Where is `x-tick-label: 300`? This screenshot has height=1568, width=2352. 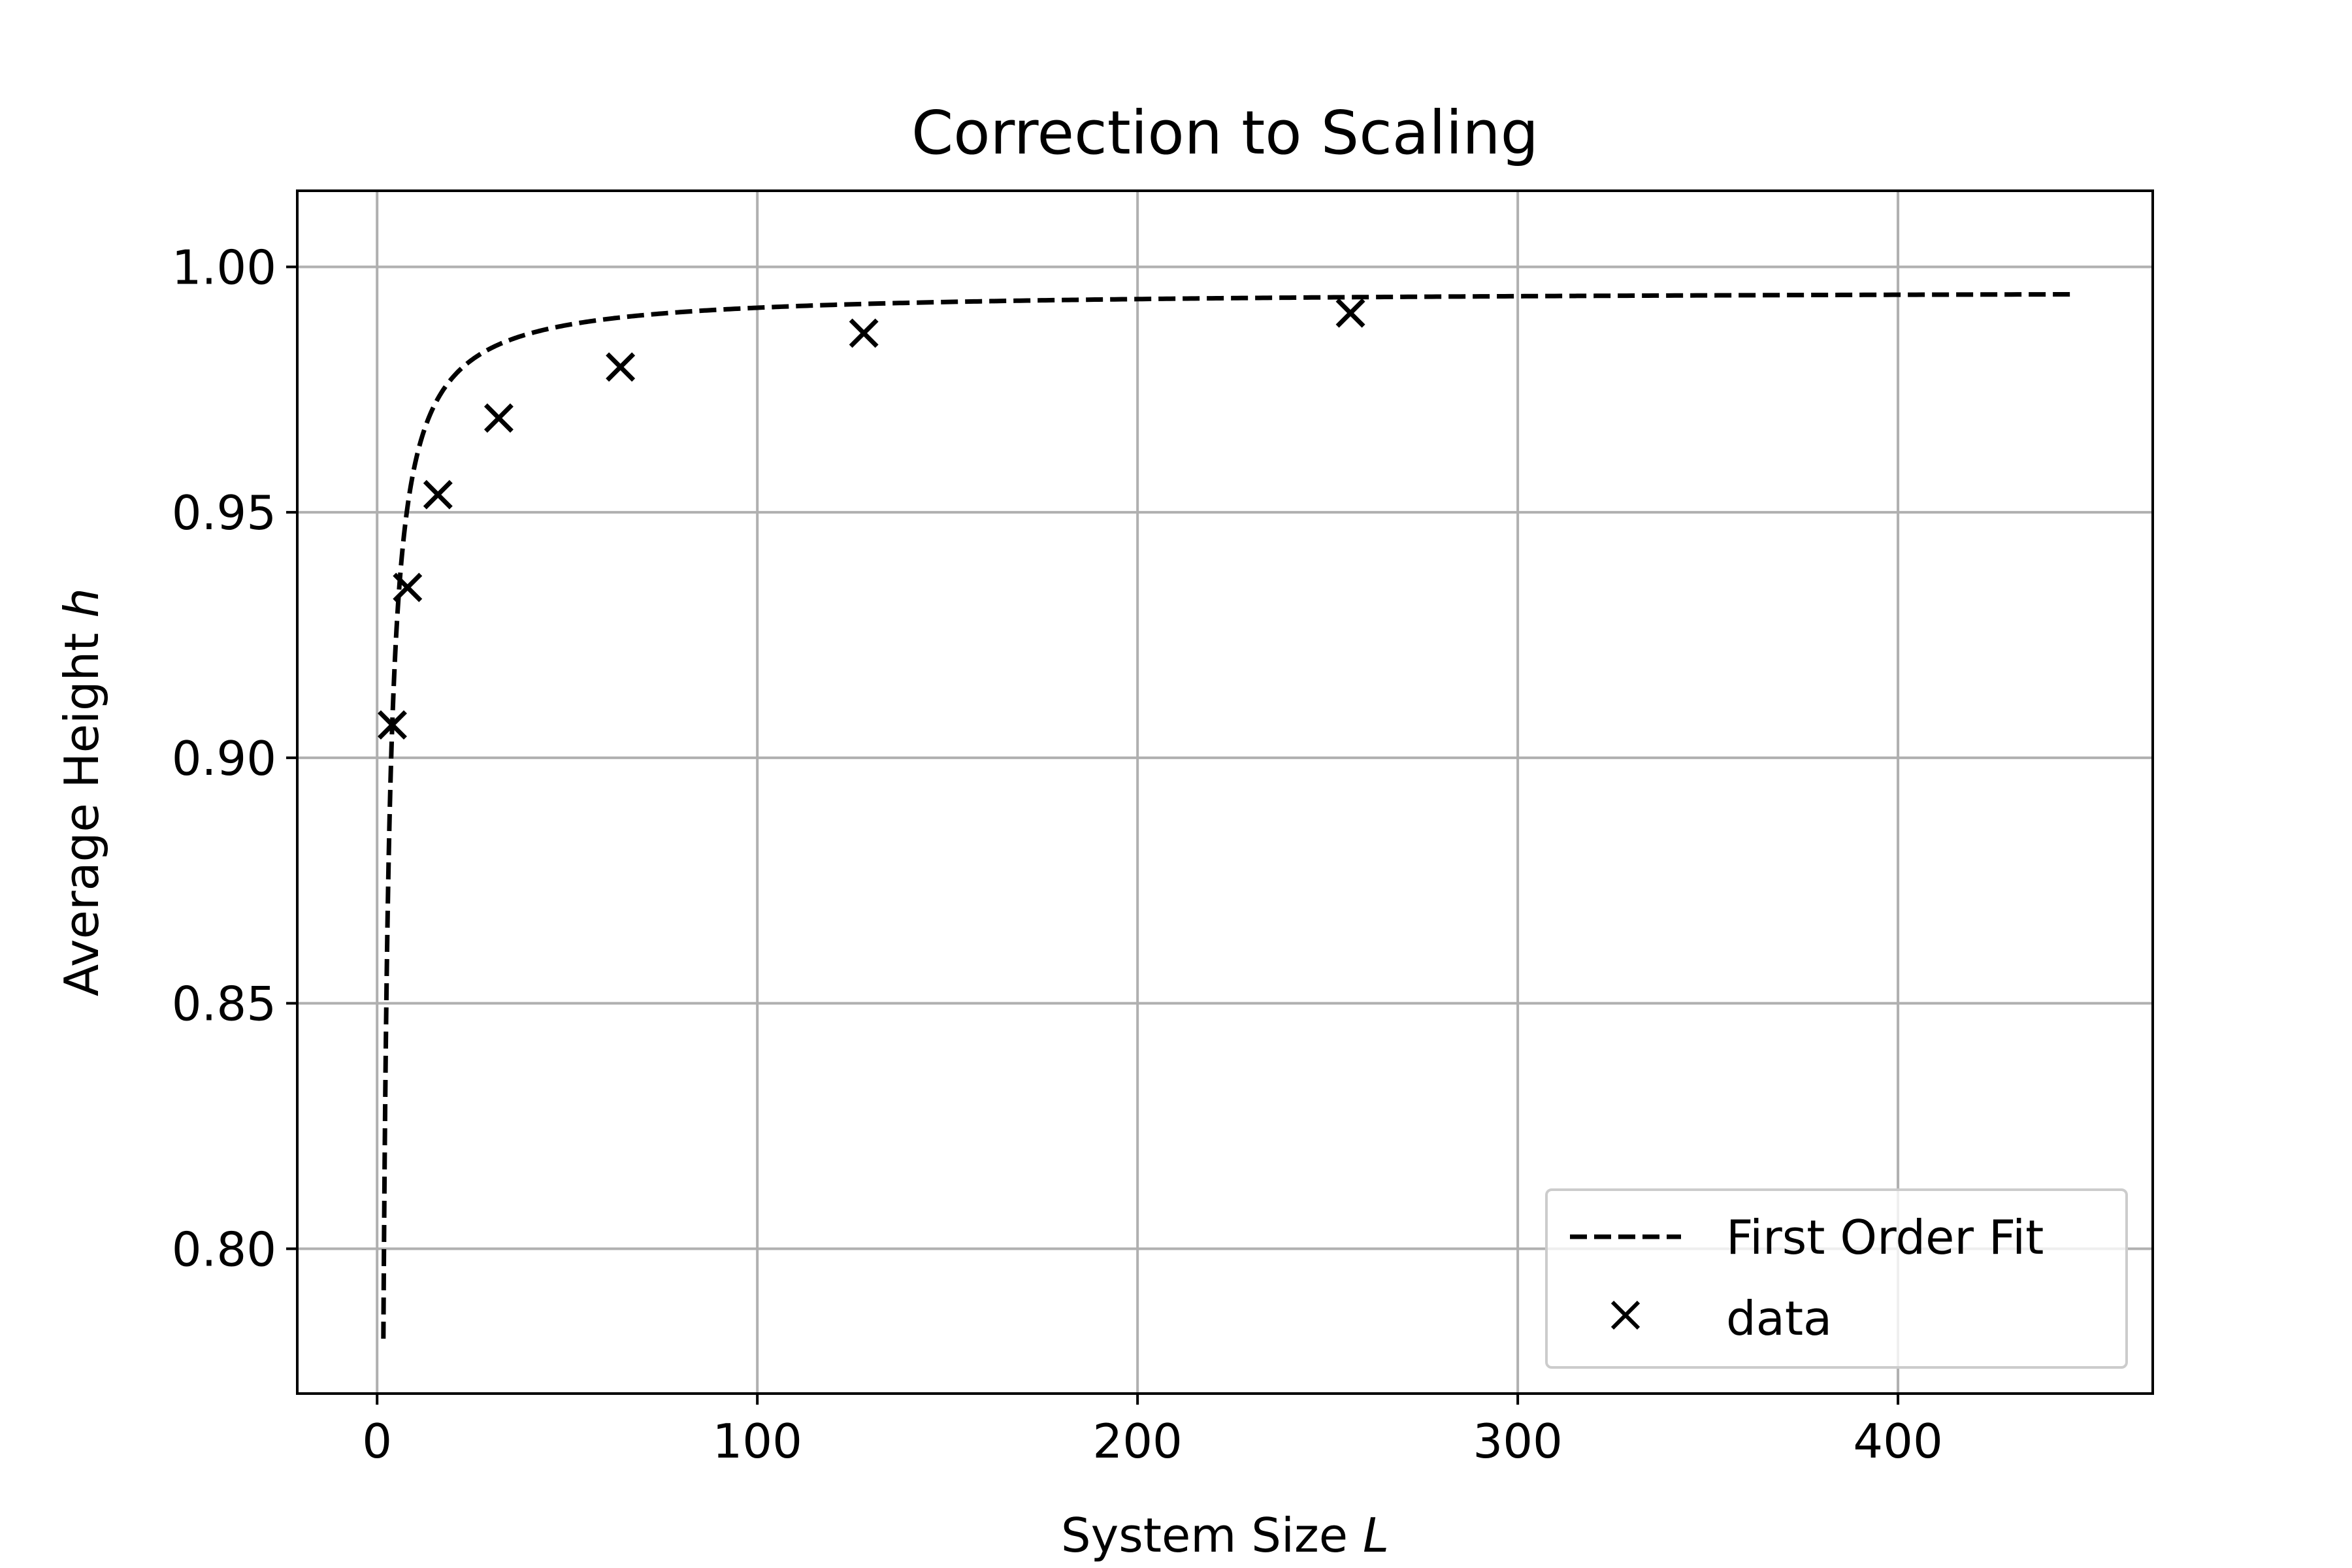
x-tick-label: 300 is located at coordinates (1517, 1441).